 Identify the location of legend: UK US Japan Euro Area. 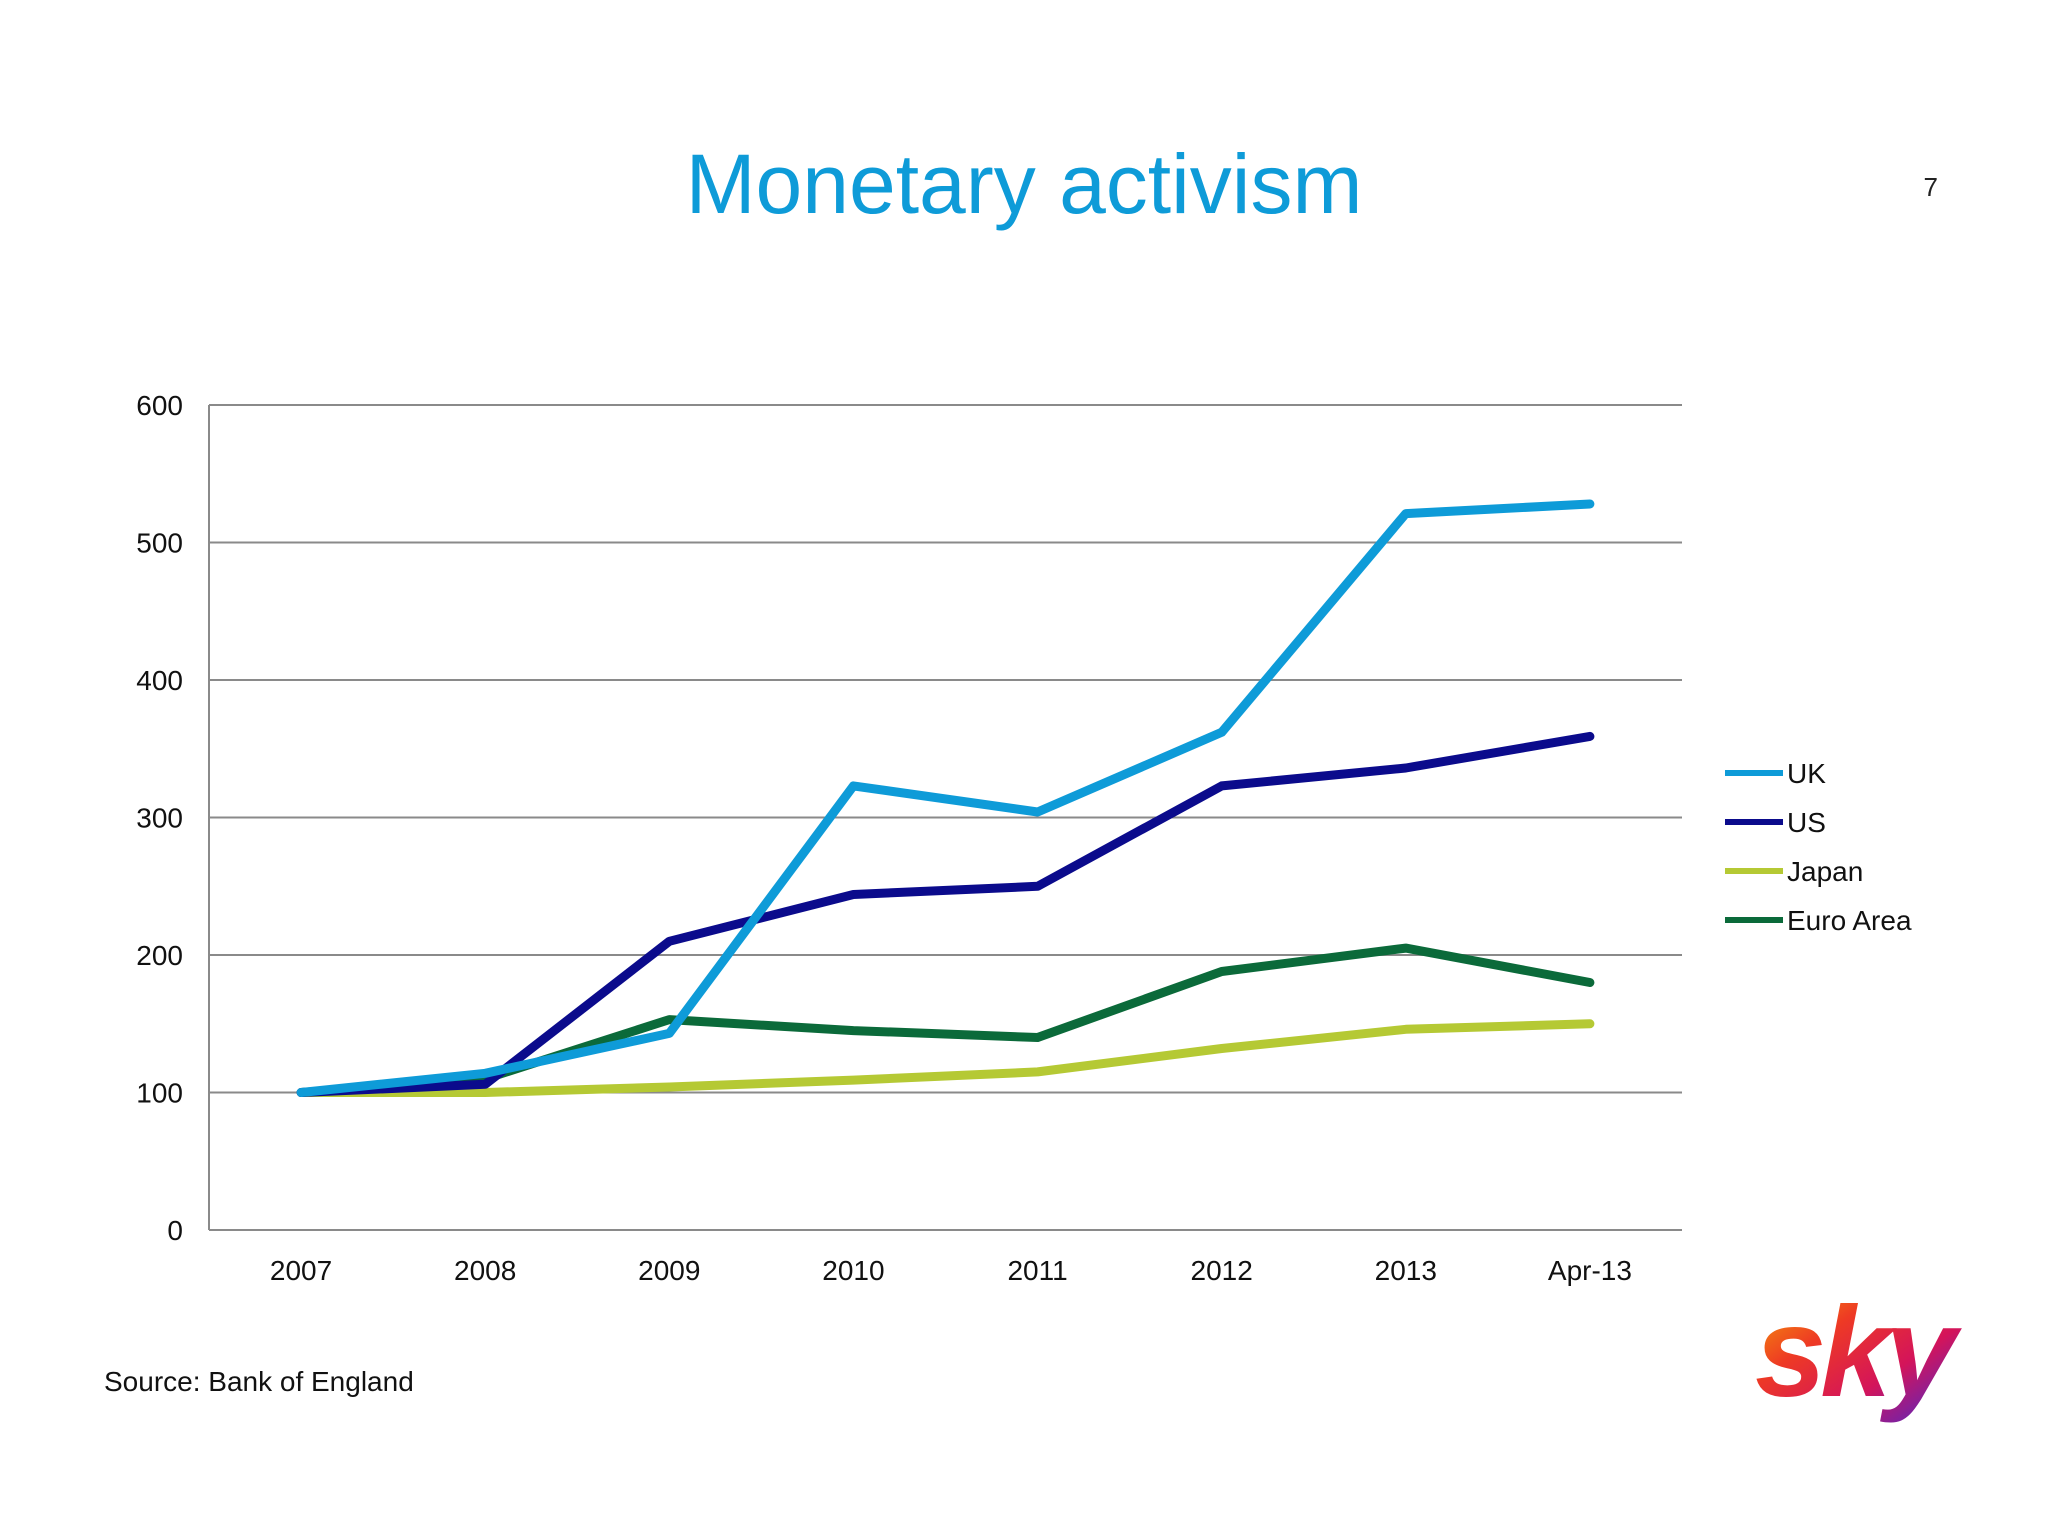
(1818, 847).